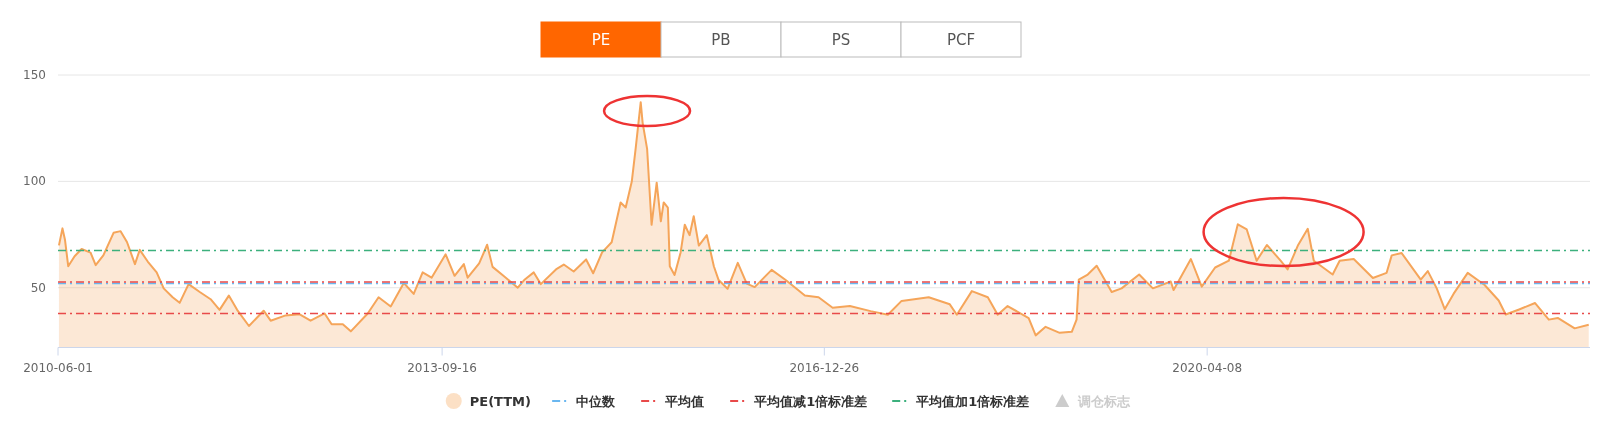 This screenshot has height=426, width=1602. Describe the element at coordinates (824, 367) in the screenshot. I see `x-tick-label: 2016-12-26` at that location.